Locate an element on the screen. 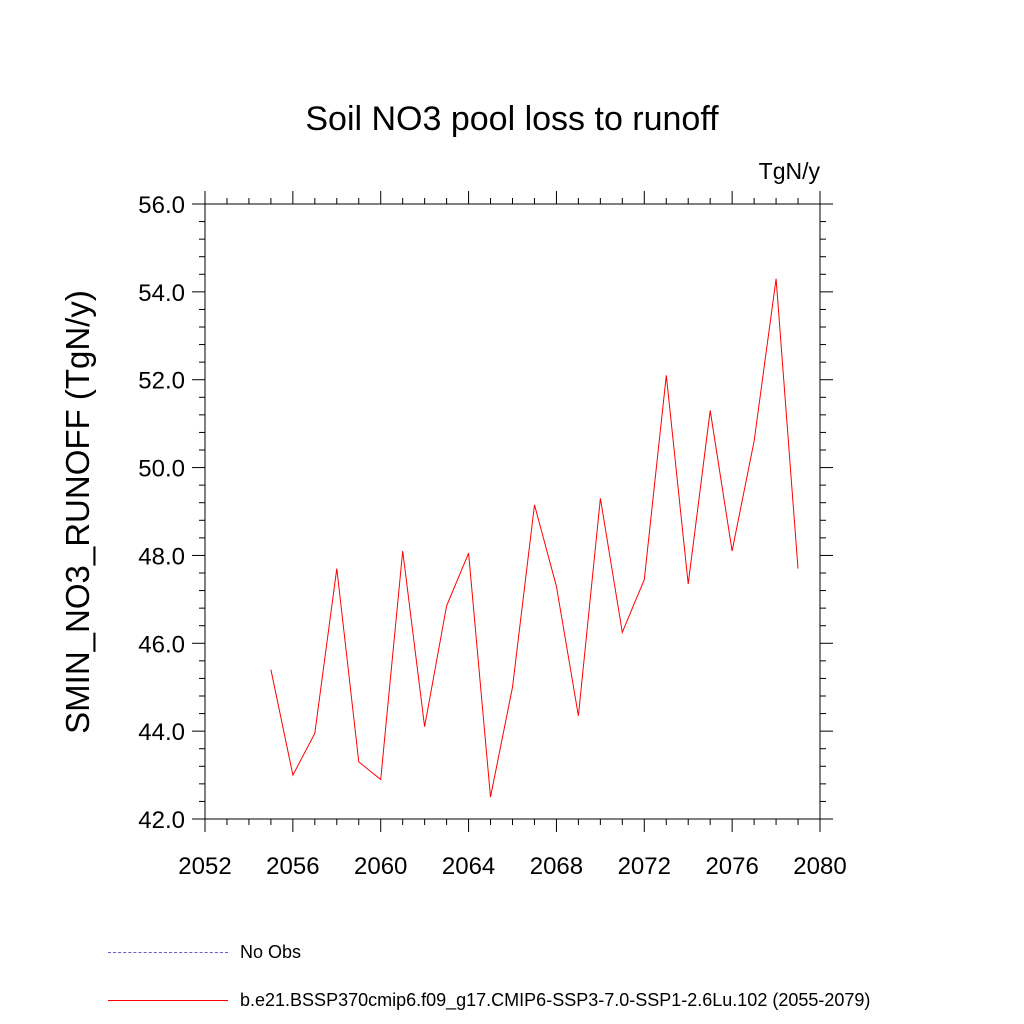 Image resolution: width=1024 pixels, height=1024 pixels. y-tick-label: 56.0 is located at coordinates (161, 205).